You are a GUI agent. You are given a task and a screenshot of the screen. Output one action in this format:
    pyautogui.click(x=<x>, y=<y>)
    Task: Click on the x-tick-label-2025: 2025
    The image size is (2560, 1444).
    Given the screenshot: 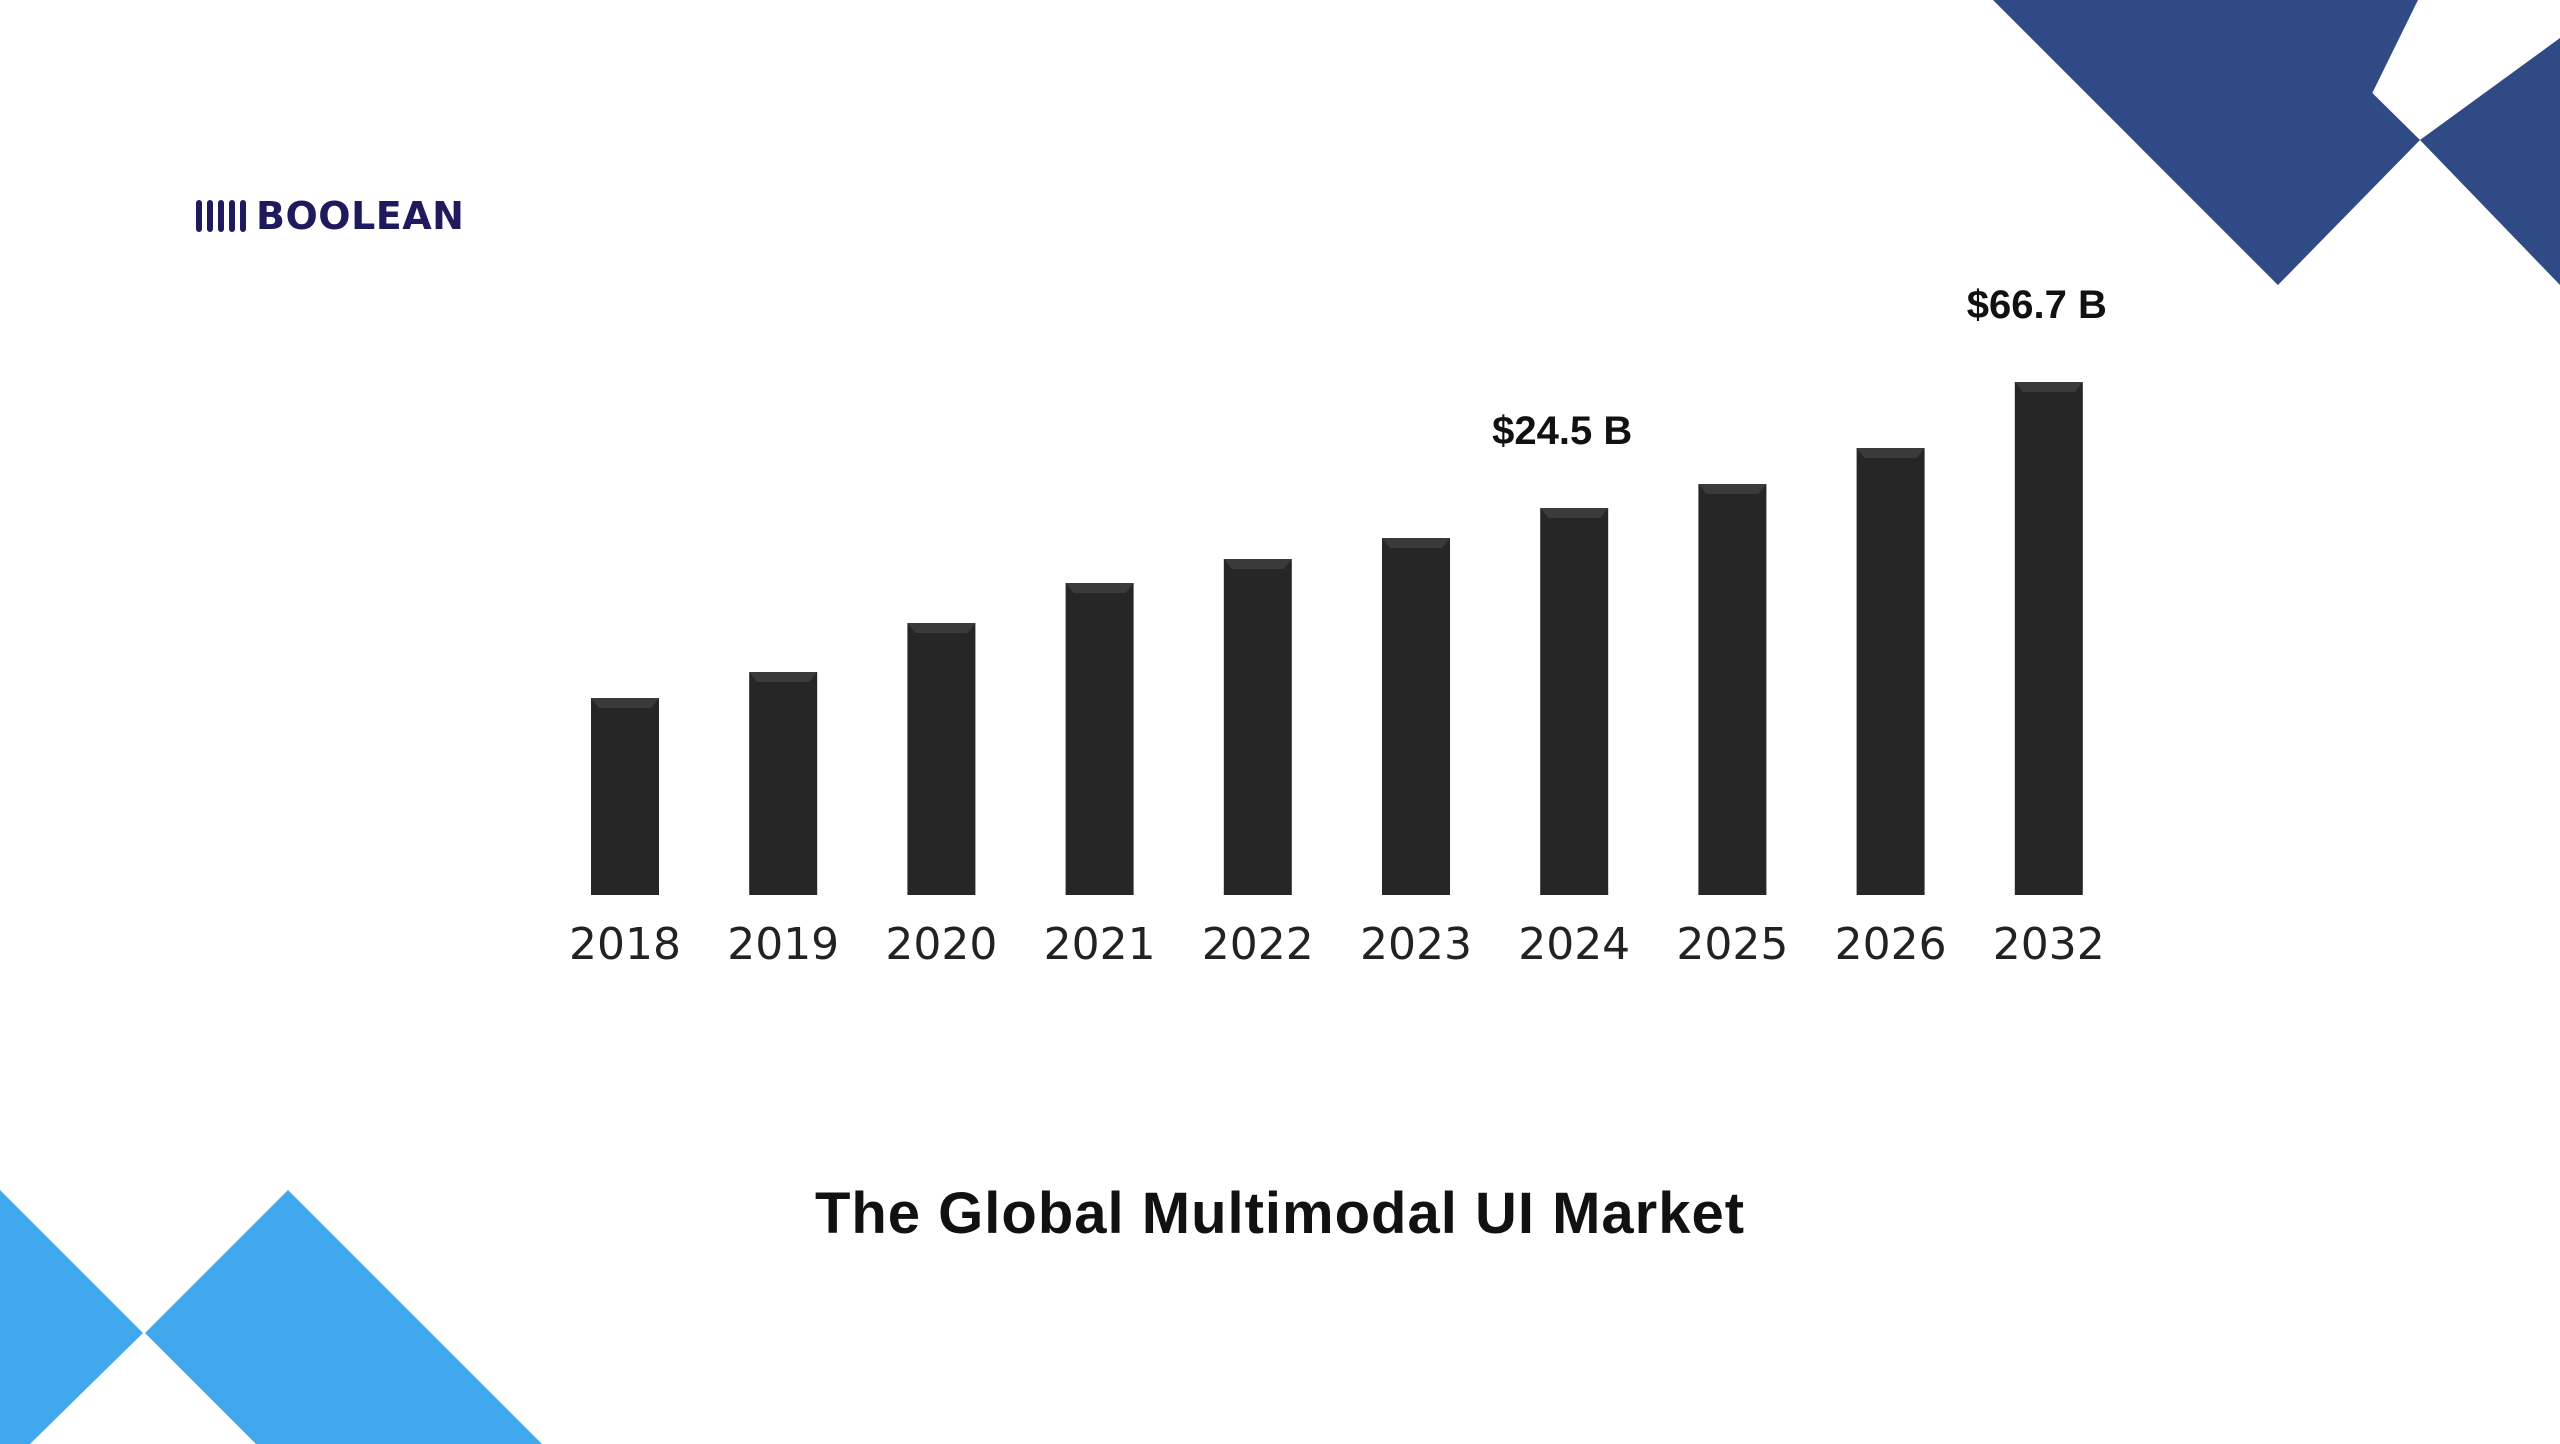 What is the action you would take?
    pyautogui.click(x=1732, y=944)
    